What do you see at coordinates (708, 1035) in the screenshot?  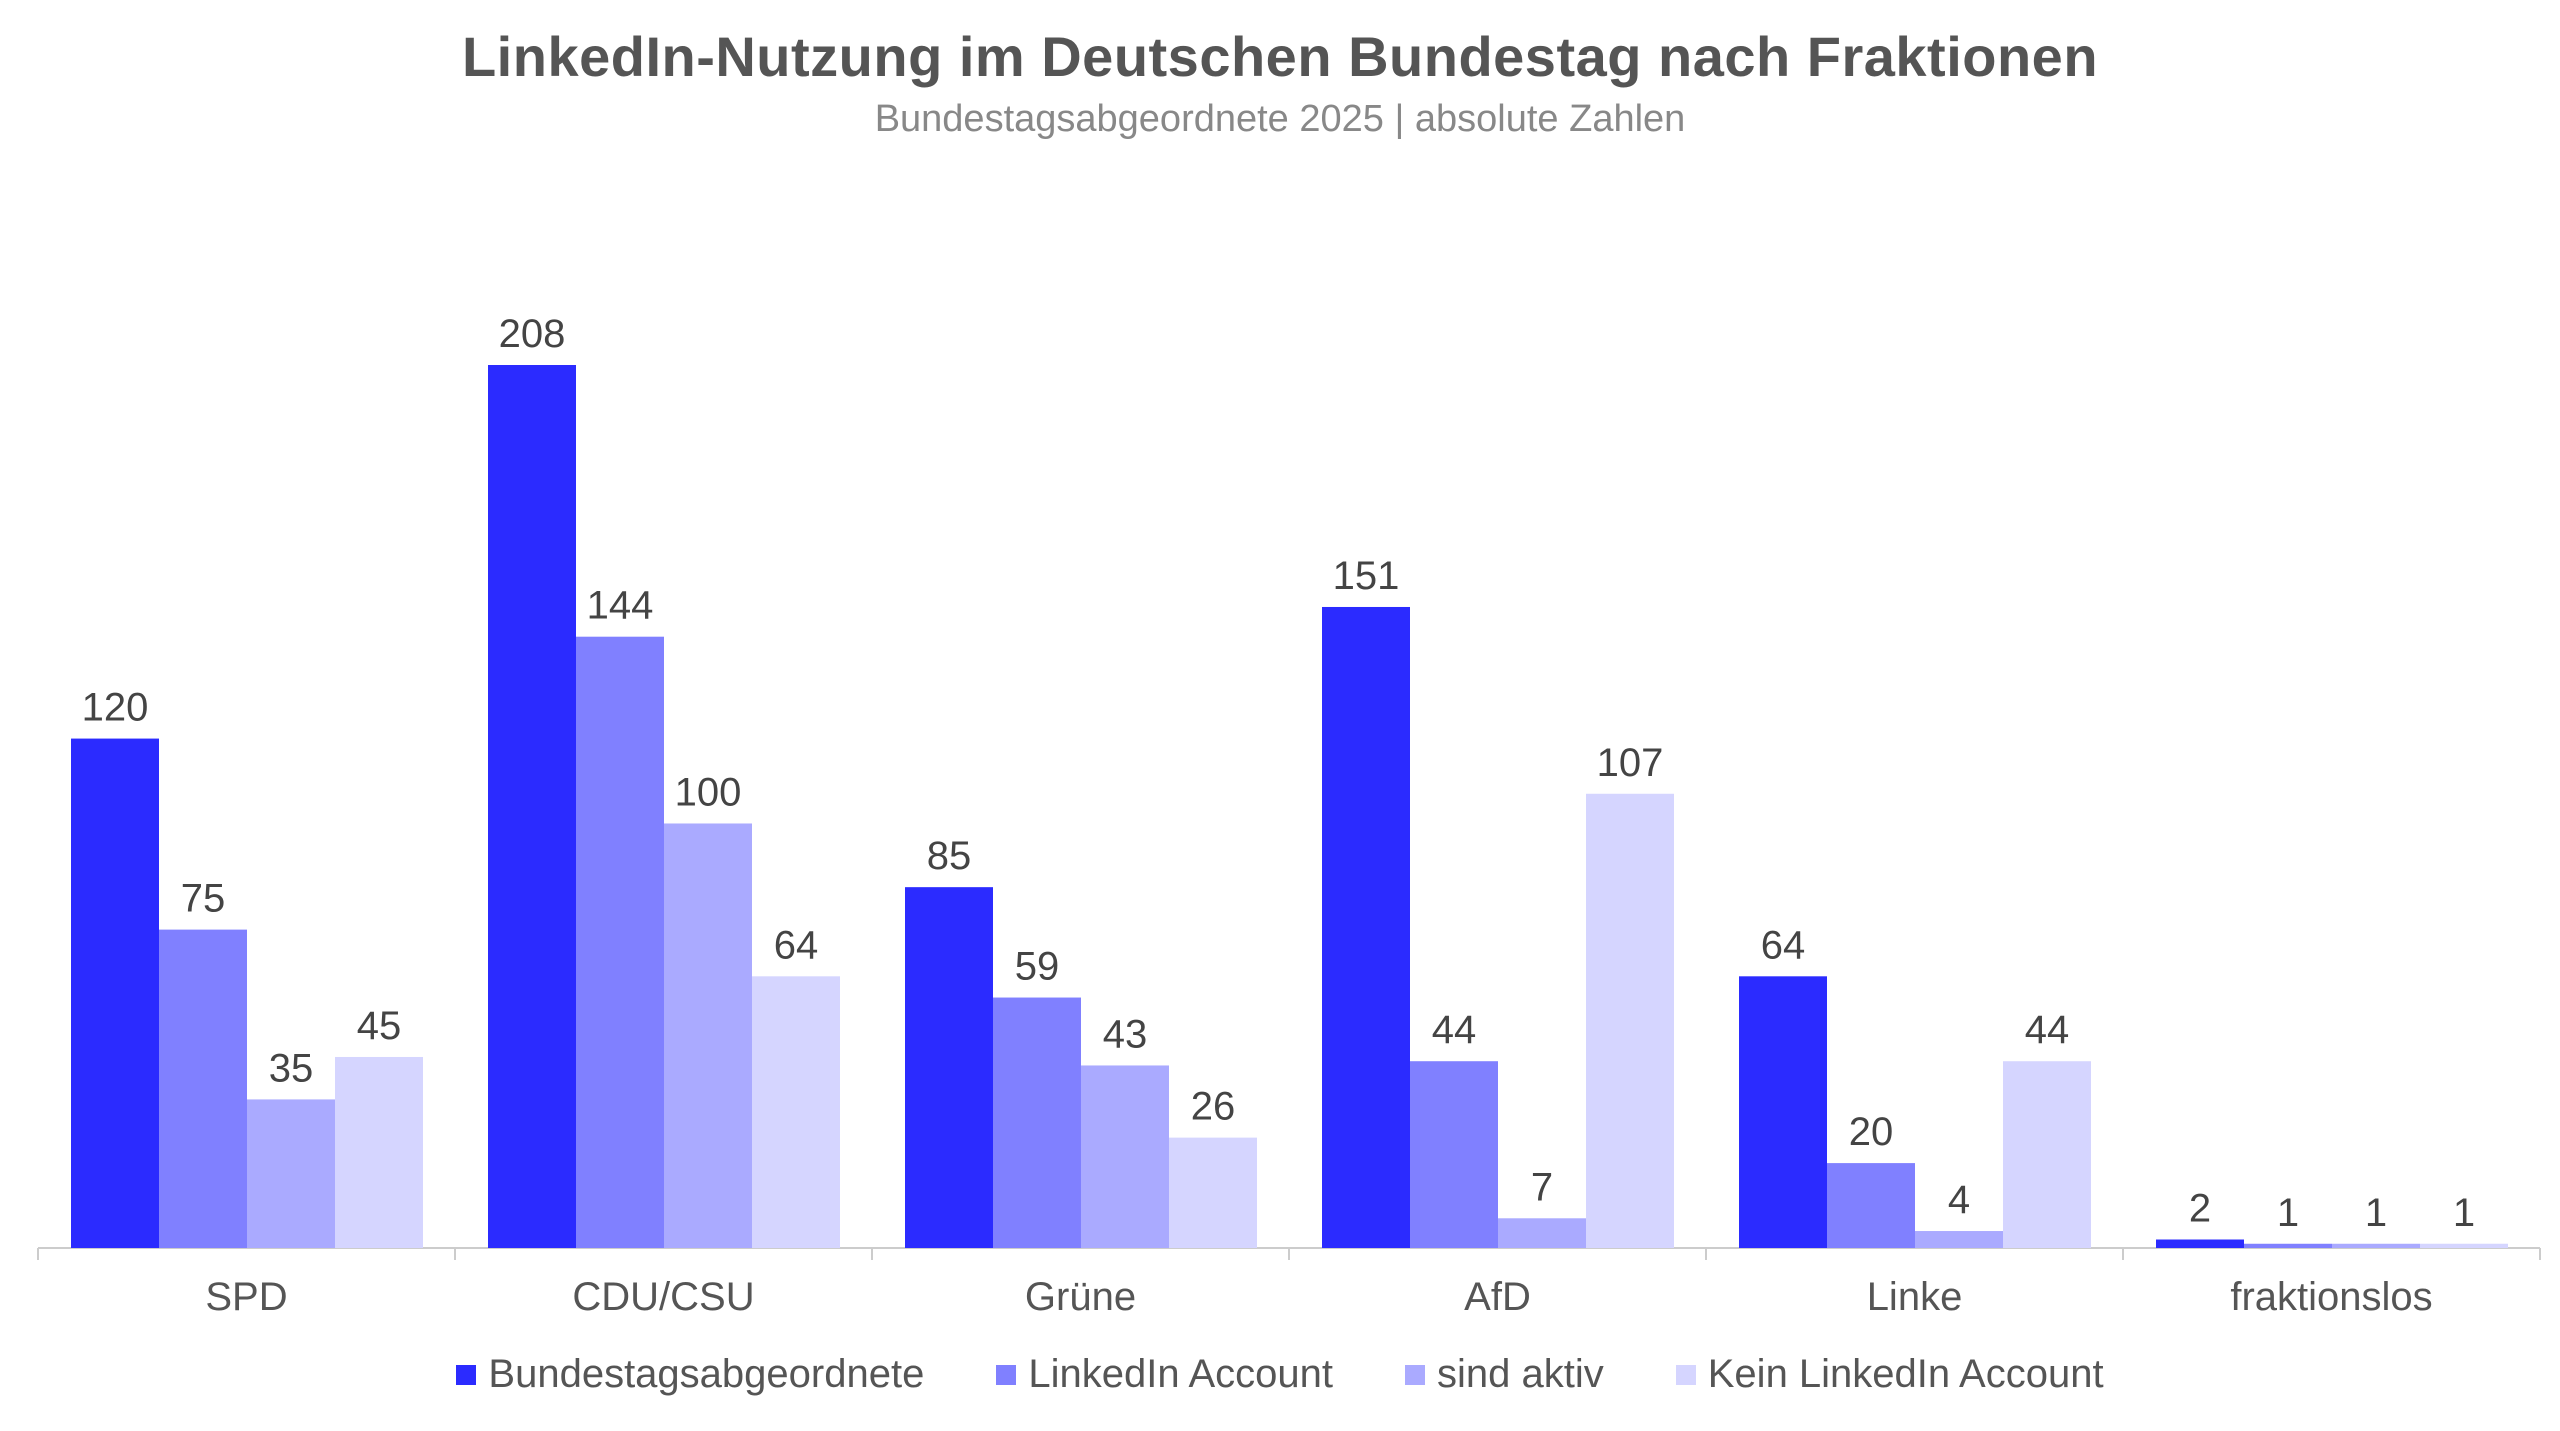 I see `bar-cdu-csu-sind-aktiv` at bounding box center [708, 1035].